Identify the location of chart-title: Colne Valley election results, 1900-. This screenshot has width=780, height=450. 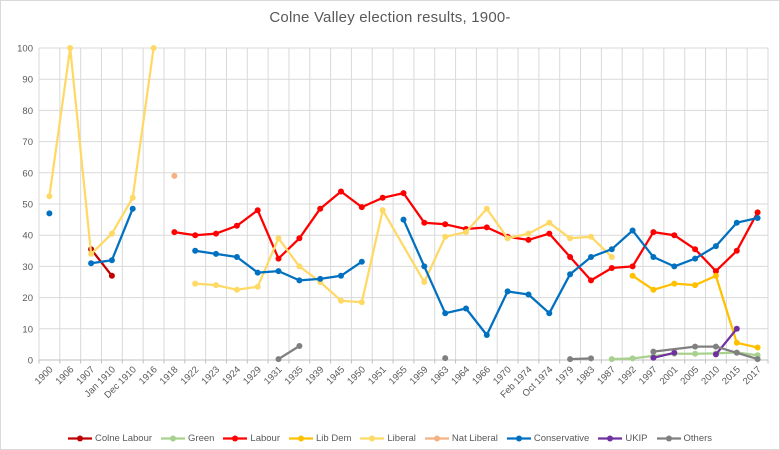
(390, 17).